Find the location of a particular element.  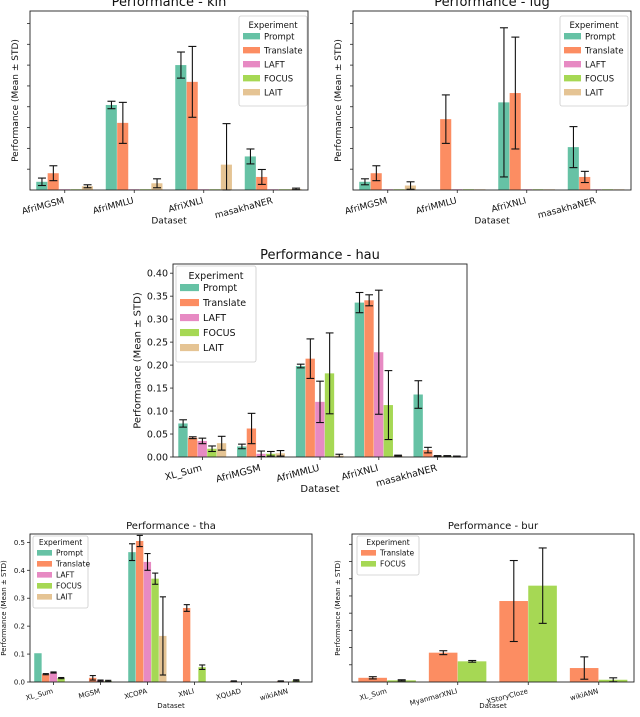

x-tick-label: AfriXNLI is located at coordinates (359, 473).